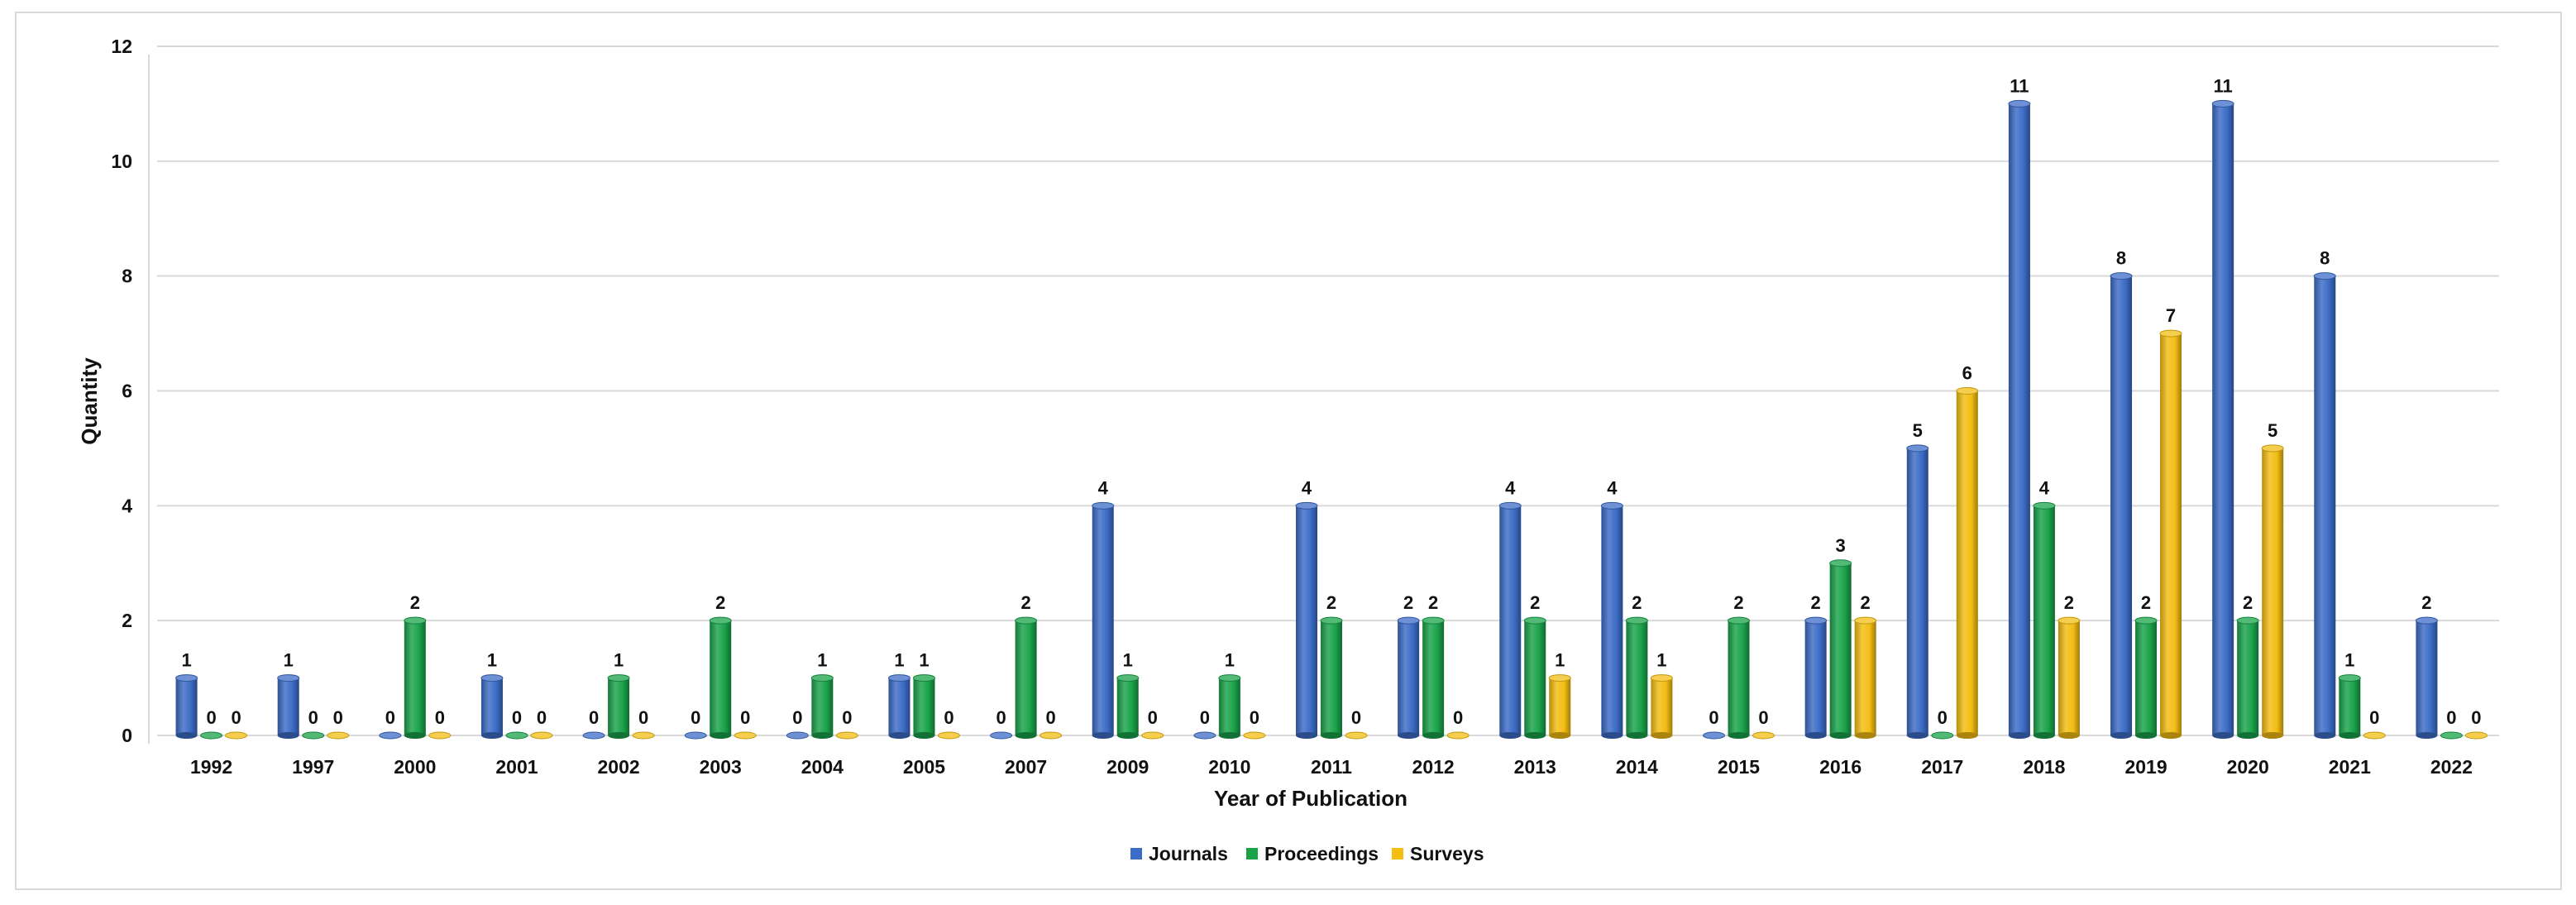 This screenshot has height=905, width=2576. I want to click on data-label-proceedings-2003: 2, so click(720, 603).